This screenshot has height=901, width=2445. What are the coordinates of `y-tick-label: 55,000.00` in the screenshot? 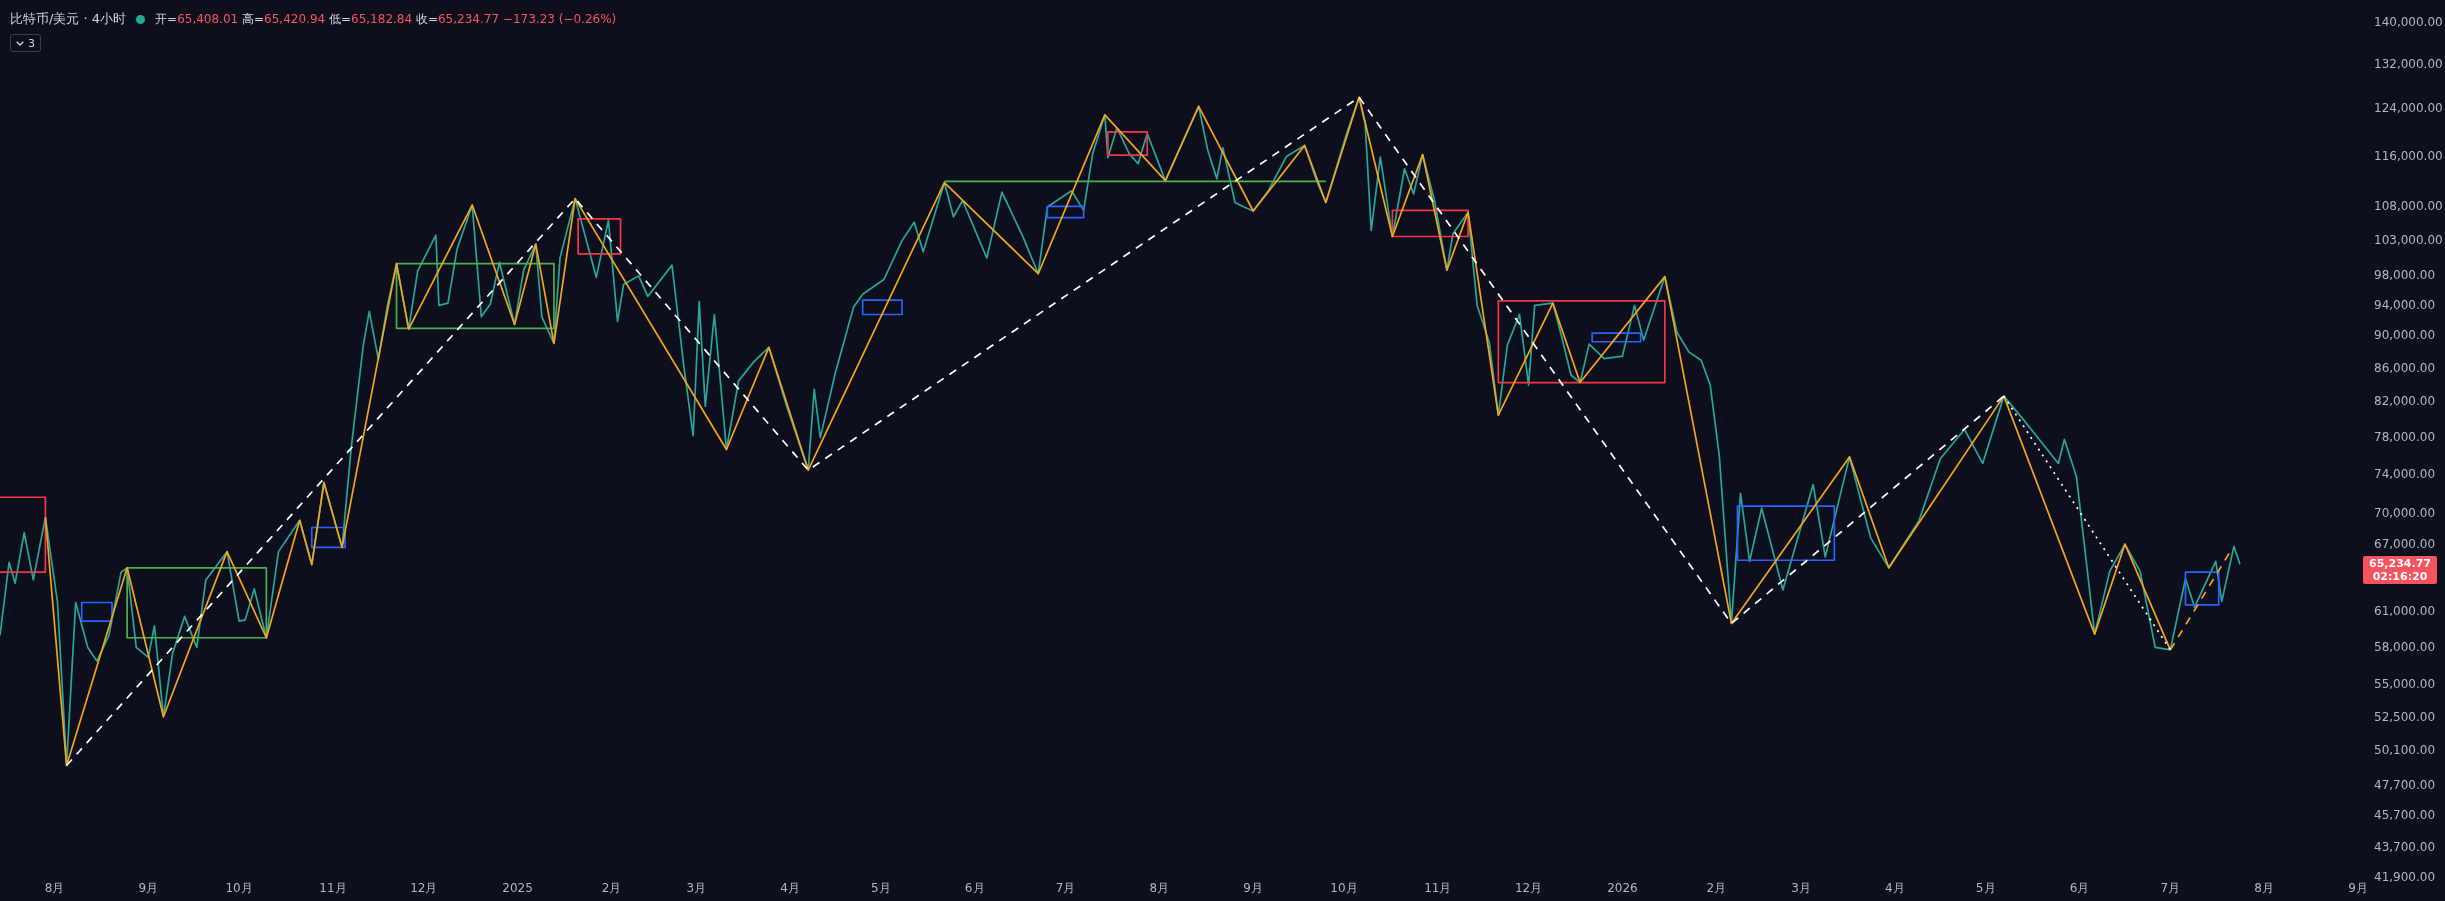 It's located at (2405, 684).